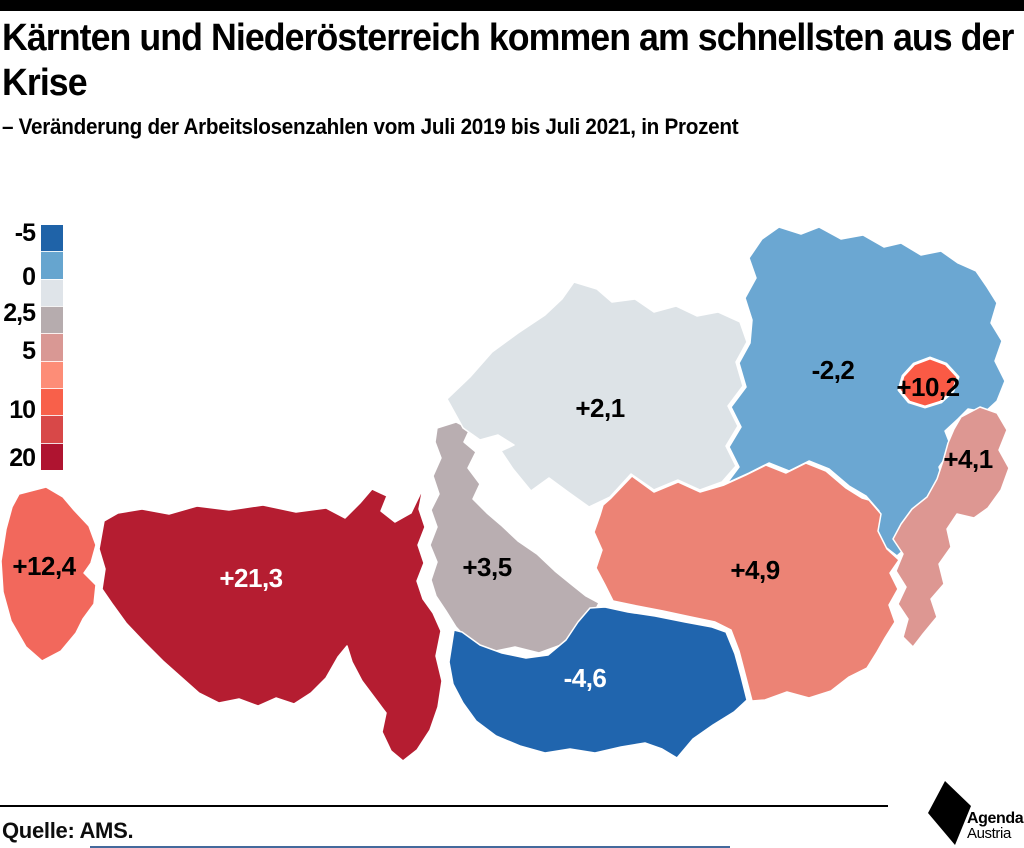  Describe the element at coordinates (25, 233) in the screenshot. I see `legend-tick-label: -5` at that location.